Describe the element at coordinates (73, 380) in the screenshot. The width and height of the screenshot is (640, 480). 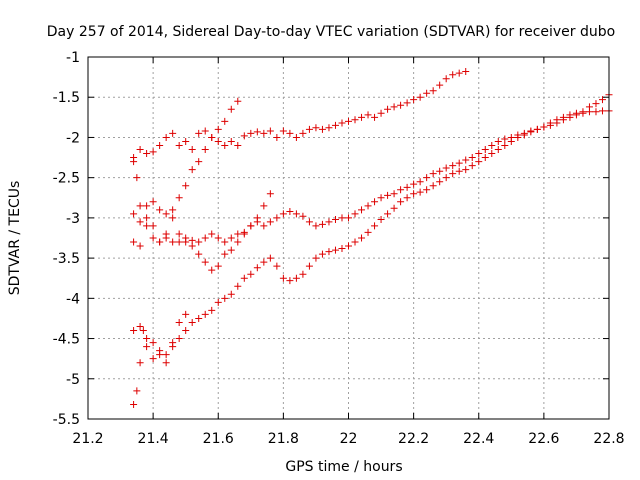
I see `y-tick-label: -5` at that location.